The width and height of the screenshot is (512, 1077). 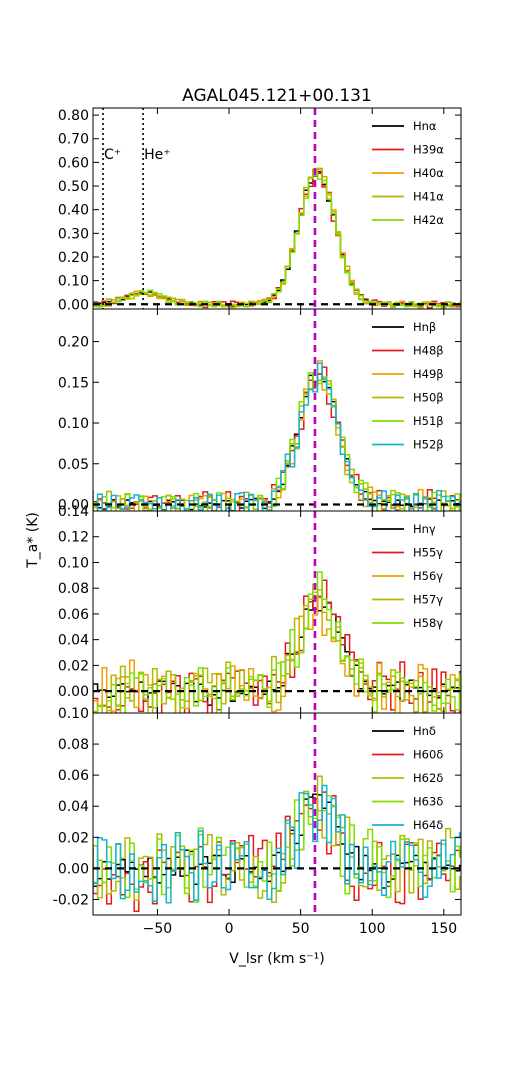 What do you see at coordinates (71, 900) in the screenshot?
I see `y-tick-label: -0.02` at bounding box center [71, 900].